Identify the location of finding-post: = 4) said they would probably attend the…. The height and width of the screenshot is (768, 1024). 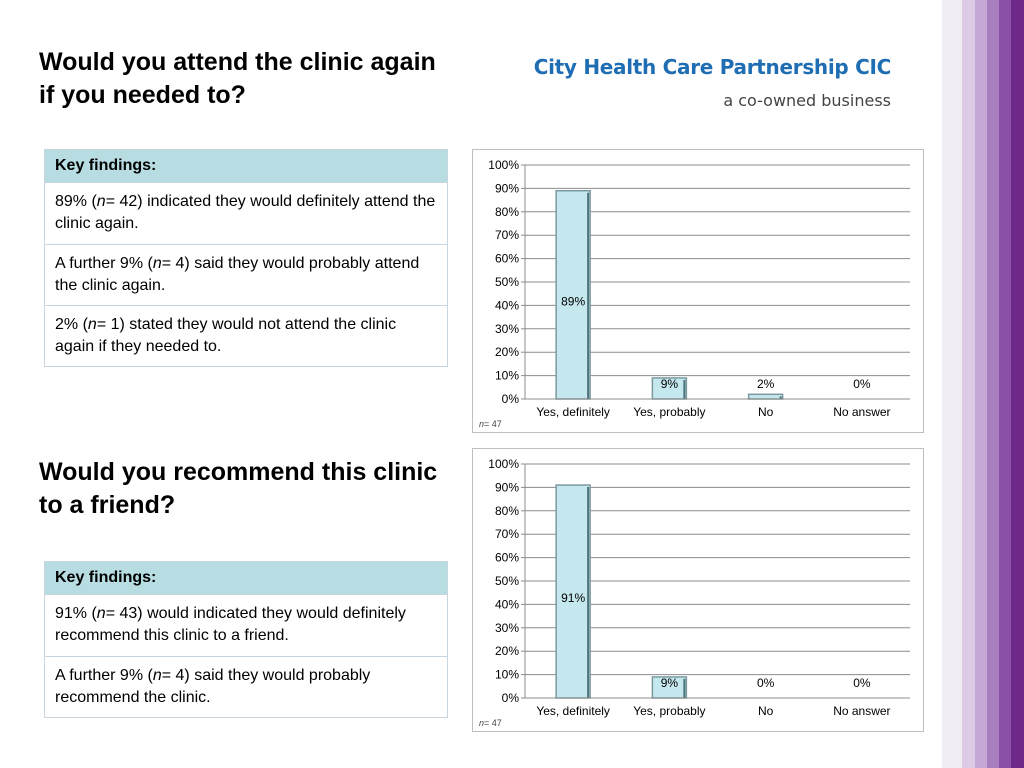
(237, 274).